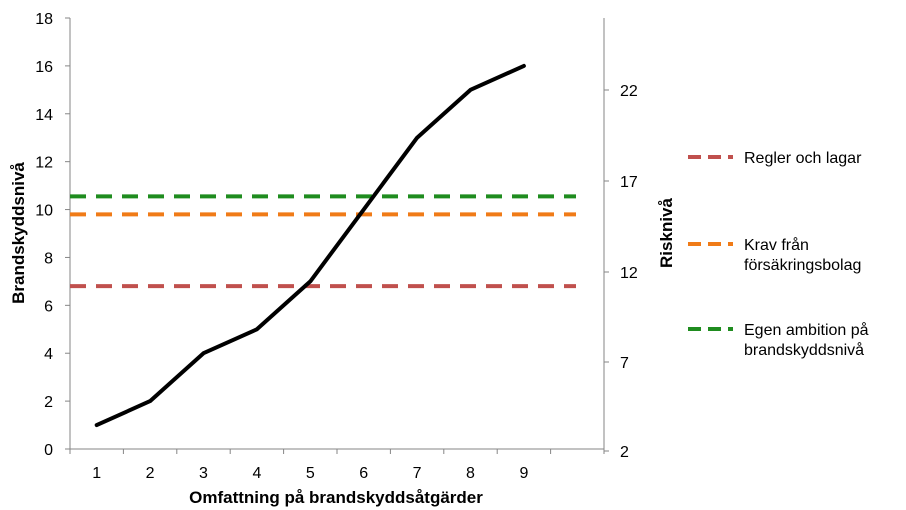 Image resolution: width=906 pixels, height=510 pixels. What do you see at coordinates (44, 67) in the screenshot?
I see `y-tick-label-left: 16` at bounding box center [44, 67].